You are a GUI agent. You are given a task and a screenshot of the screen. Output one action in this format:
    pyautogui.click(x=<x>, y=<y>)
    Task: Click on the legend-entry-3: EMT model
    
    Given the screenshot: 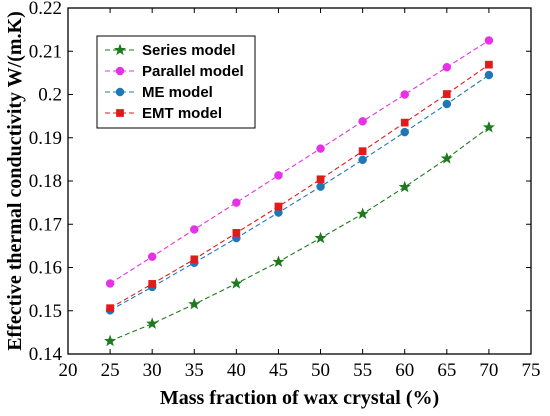 What is the action you would take?
    pyautogui.click(x=163, y=113)
    